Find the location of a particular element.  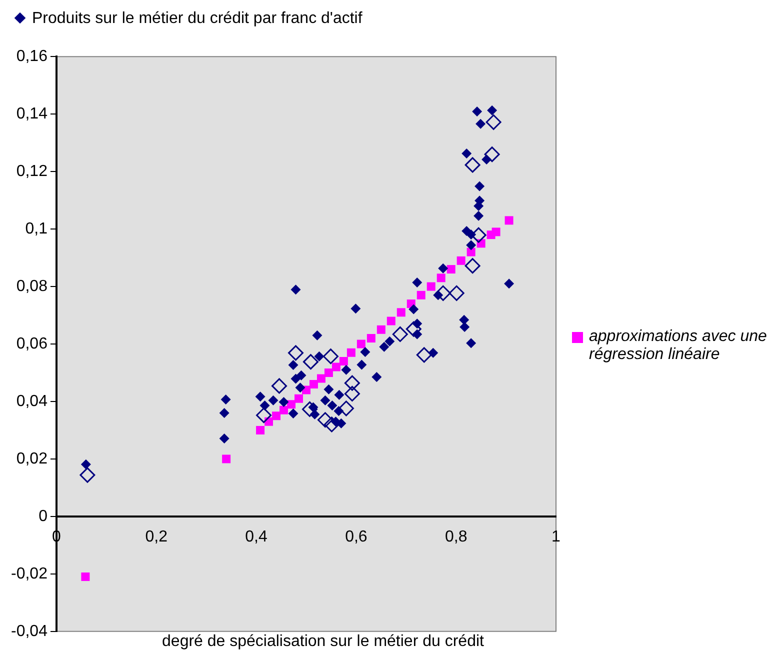

y-tick-label: 0,1 is located at coordinates (36, 229).